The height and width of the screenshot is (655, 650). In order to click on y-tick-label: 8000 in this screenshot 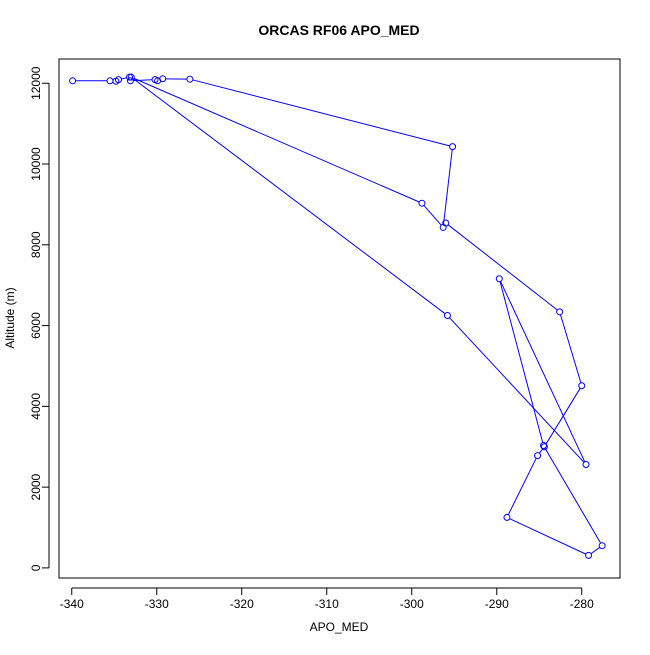, I will do `click(36, 244)`.